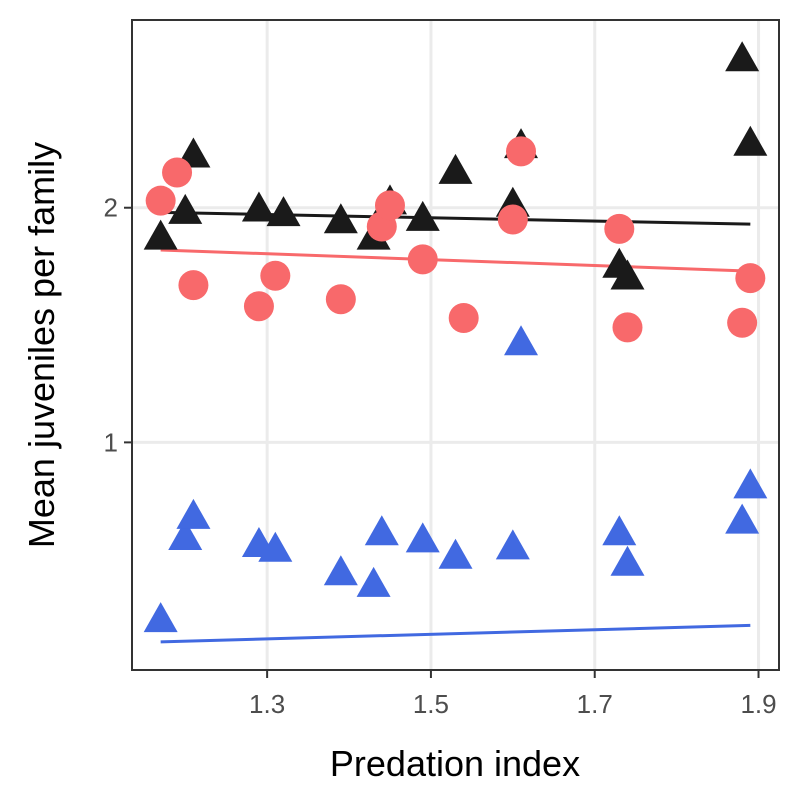 This screenshot has height=800, width=800. I want to click on x-tick-label-3: 1.9, so click(758, 704).